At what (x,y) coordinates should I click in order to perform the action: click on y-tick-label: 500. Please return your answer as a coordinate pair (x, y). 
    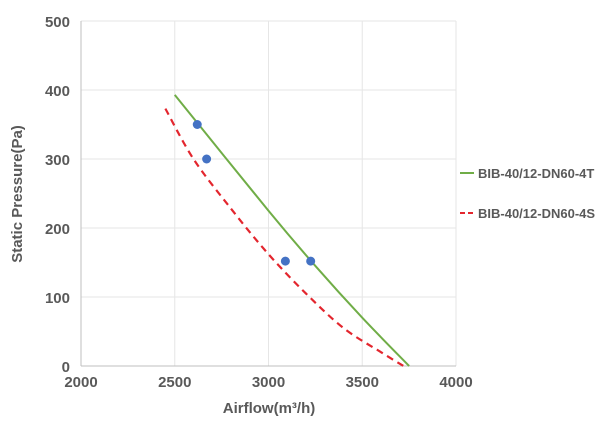
    Looking at the image, I should click on (57, 22).